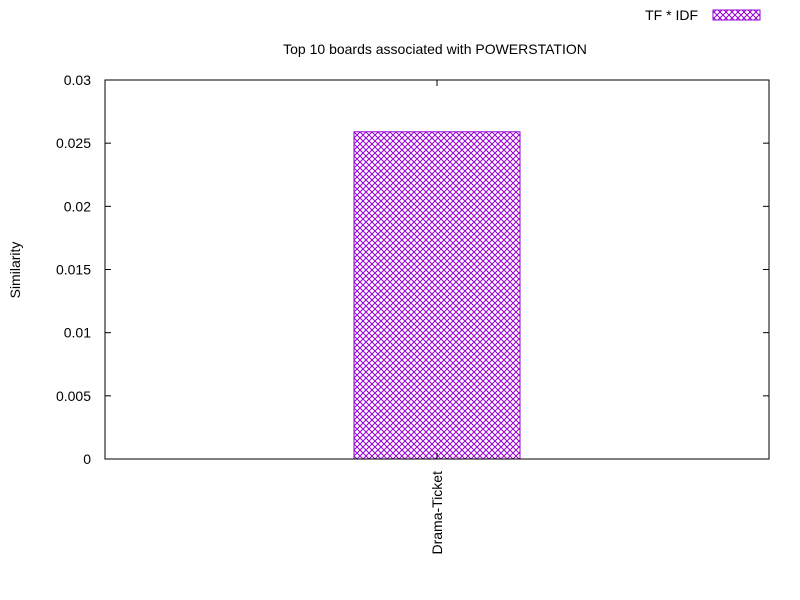 The width and height of the screenshot is (800, 600). What do you see at coordinates (437, 513) in the screenshot?
I see `x-tick-label: Drama-Ticket` at bounding box center [437, 513].